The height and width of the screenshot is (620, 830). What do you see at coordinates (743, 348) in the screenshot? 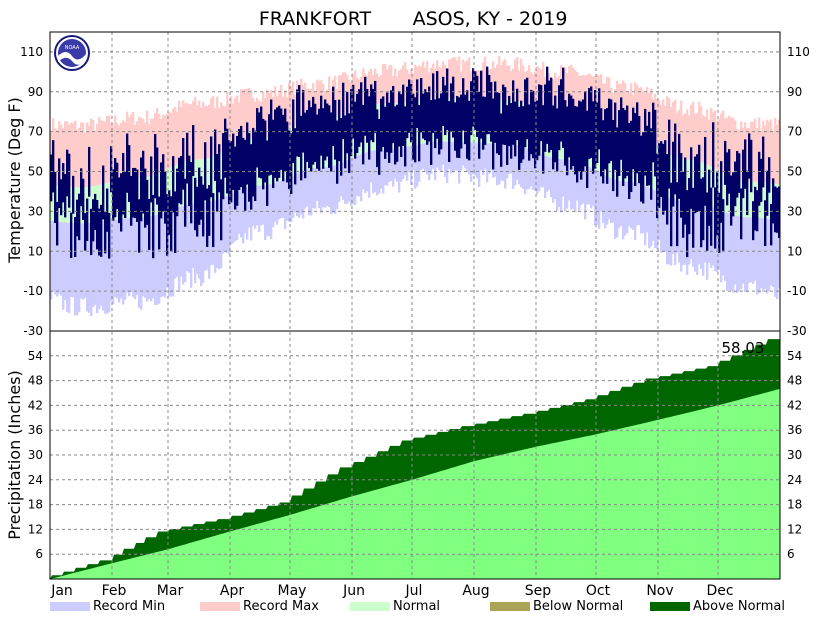
I see `precipitation-total-label: 58.03` at bounding box center [743, 348].